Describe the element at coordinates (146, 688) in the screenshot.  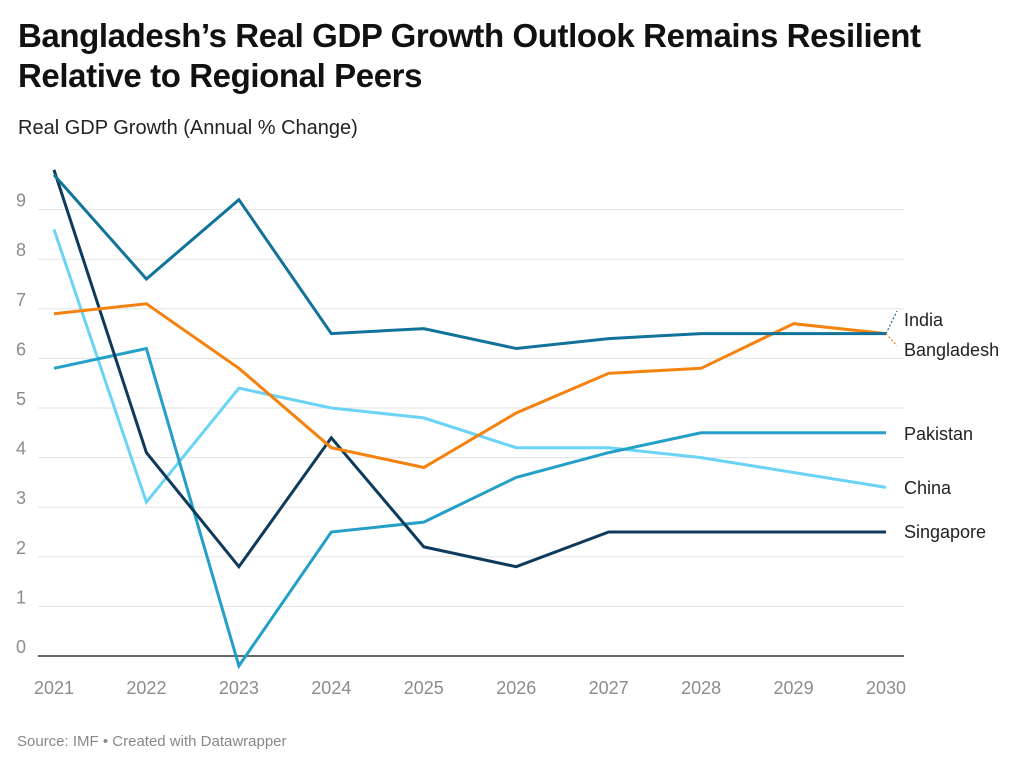
I see `x-tick-label: 2022` at that location.